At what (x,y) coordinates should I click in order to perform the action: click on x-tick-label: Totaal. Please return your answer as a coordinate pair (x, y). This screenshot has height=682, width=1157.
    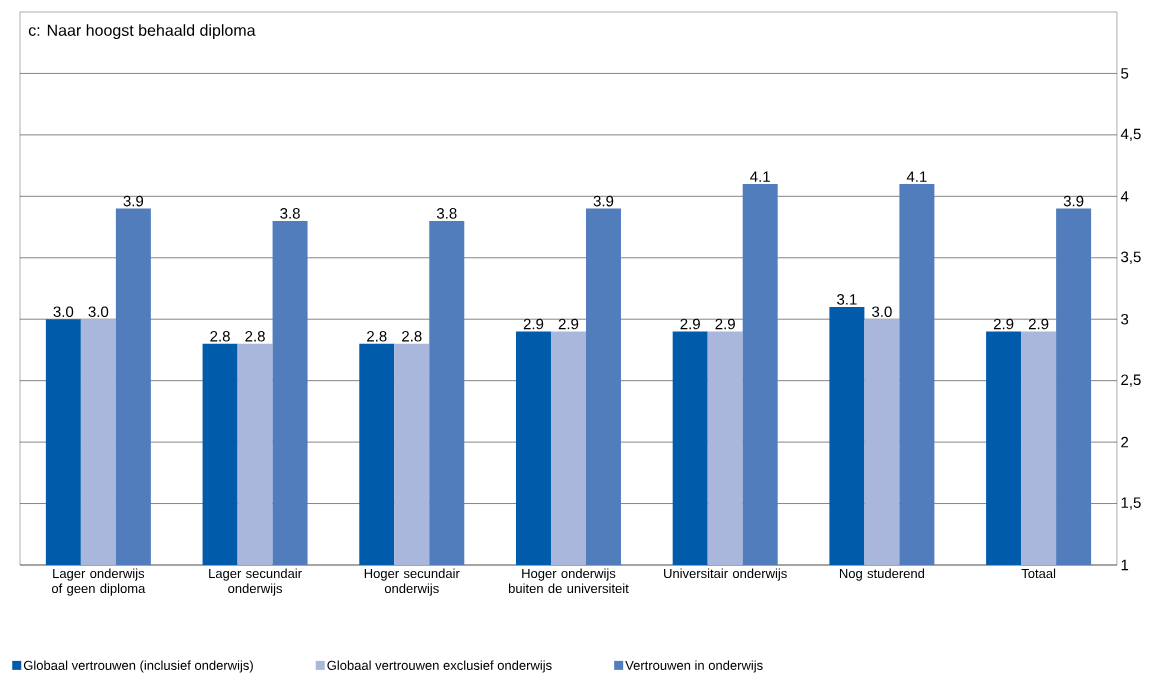
    Looking at the image, I should click on (1038, 573).